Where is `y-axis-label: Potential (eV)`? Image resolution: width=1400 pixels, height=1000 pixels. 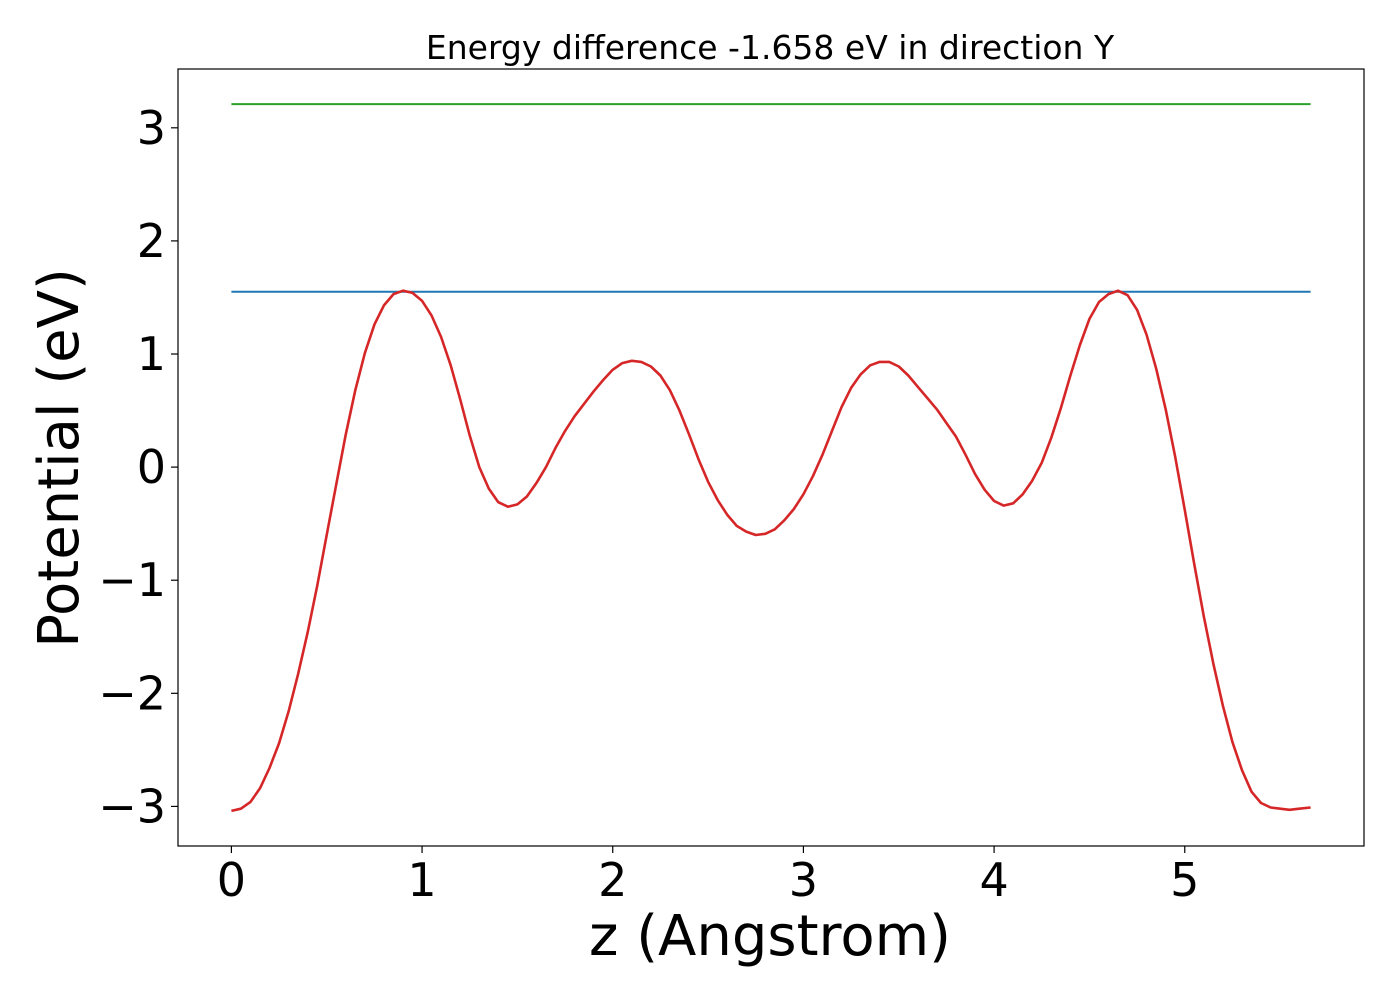
y-axis-label: Potential (eV) is located at coordinates (59, 458).